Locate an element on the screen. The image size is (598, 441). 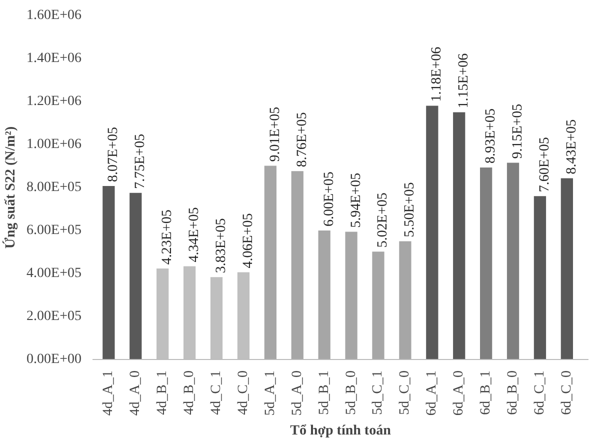
data-label: 9.15E+05 is located at coordinates (518, 131).